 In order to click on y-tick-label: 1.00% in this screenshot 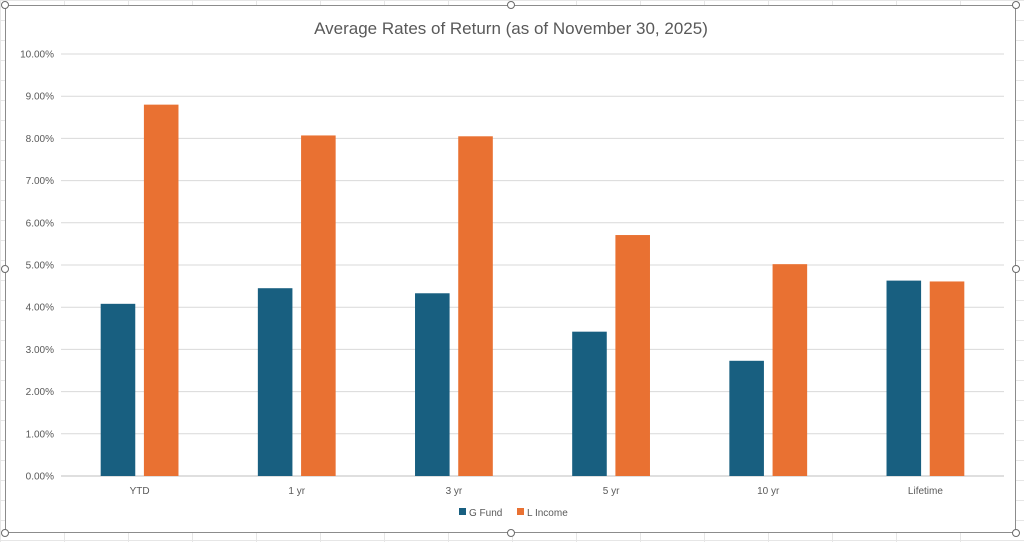, I will do `click(40, 434)`.